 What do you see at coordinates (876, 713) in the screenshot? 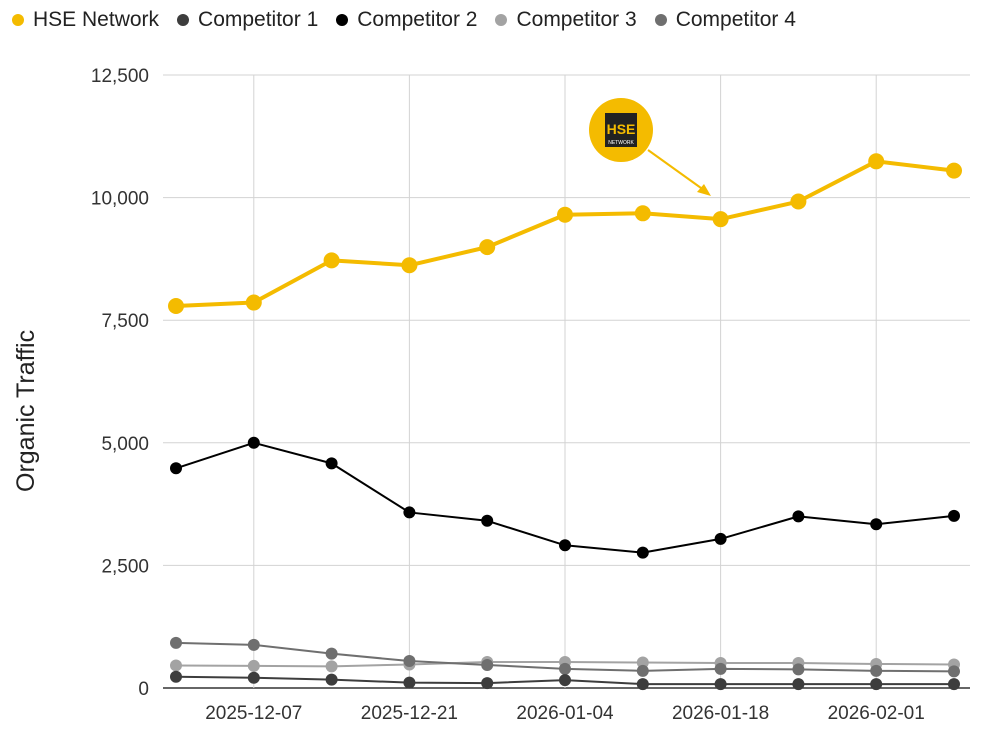
I see `x-tick-label: 2026-02-01` at bounding box center [876, 713].